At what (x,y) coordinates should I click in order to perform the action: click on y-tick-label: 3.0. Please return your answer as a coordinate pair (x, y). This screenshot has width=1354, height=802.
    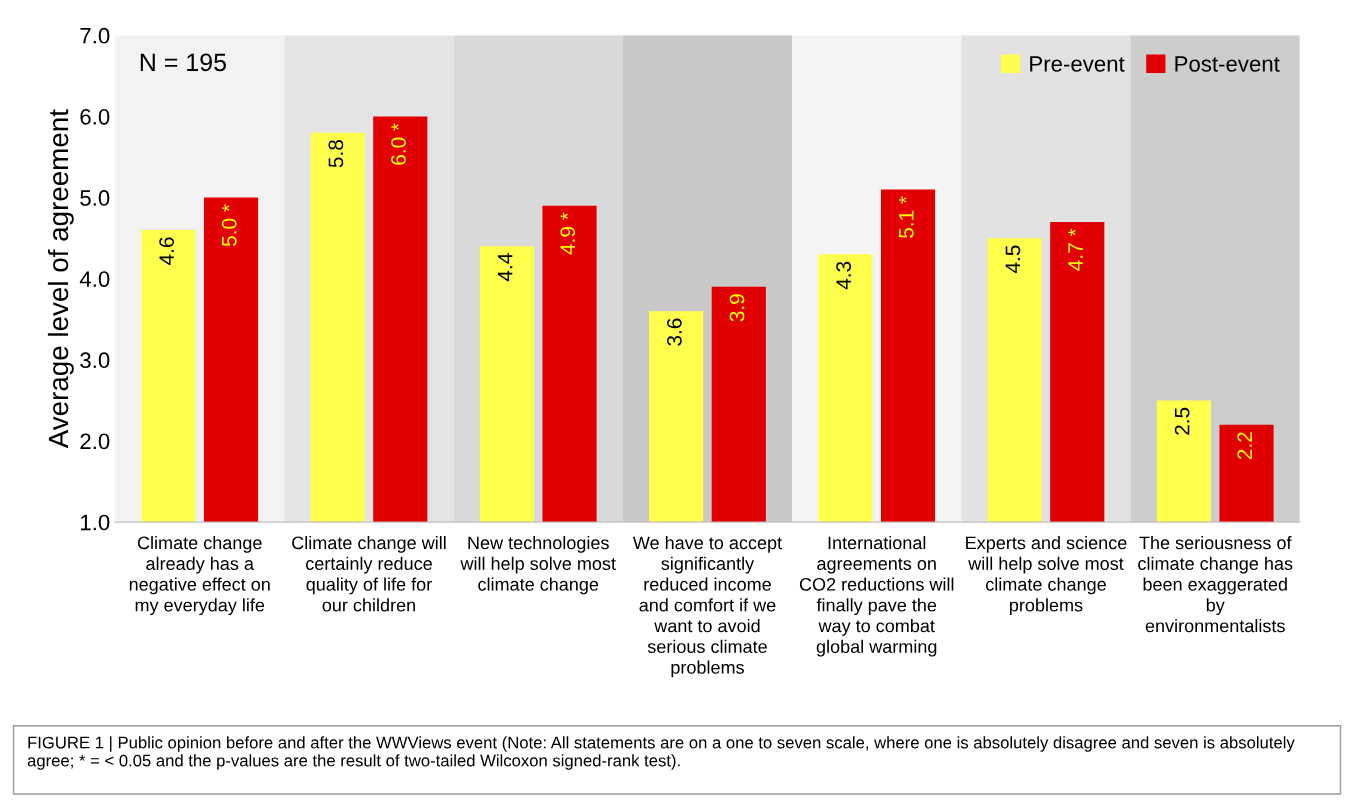
    Looking at the image, I should click on (95, 360).